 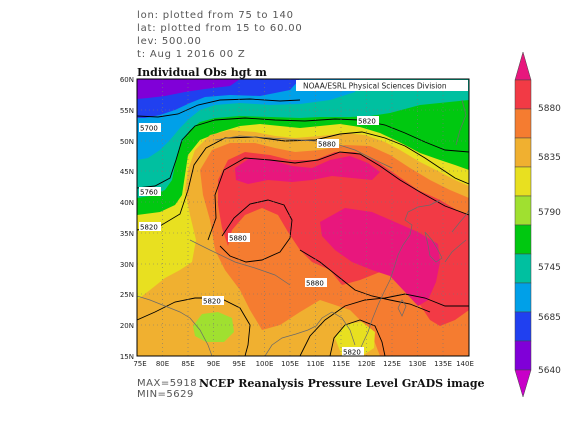 I want to click on lon-tick: 85E, so click(x=187, y=364).